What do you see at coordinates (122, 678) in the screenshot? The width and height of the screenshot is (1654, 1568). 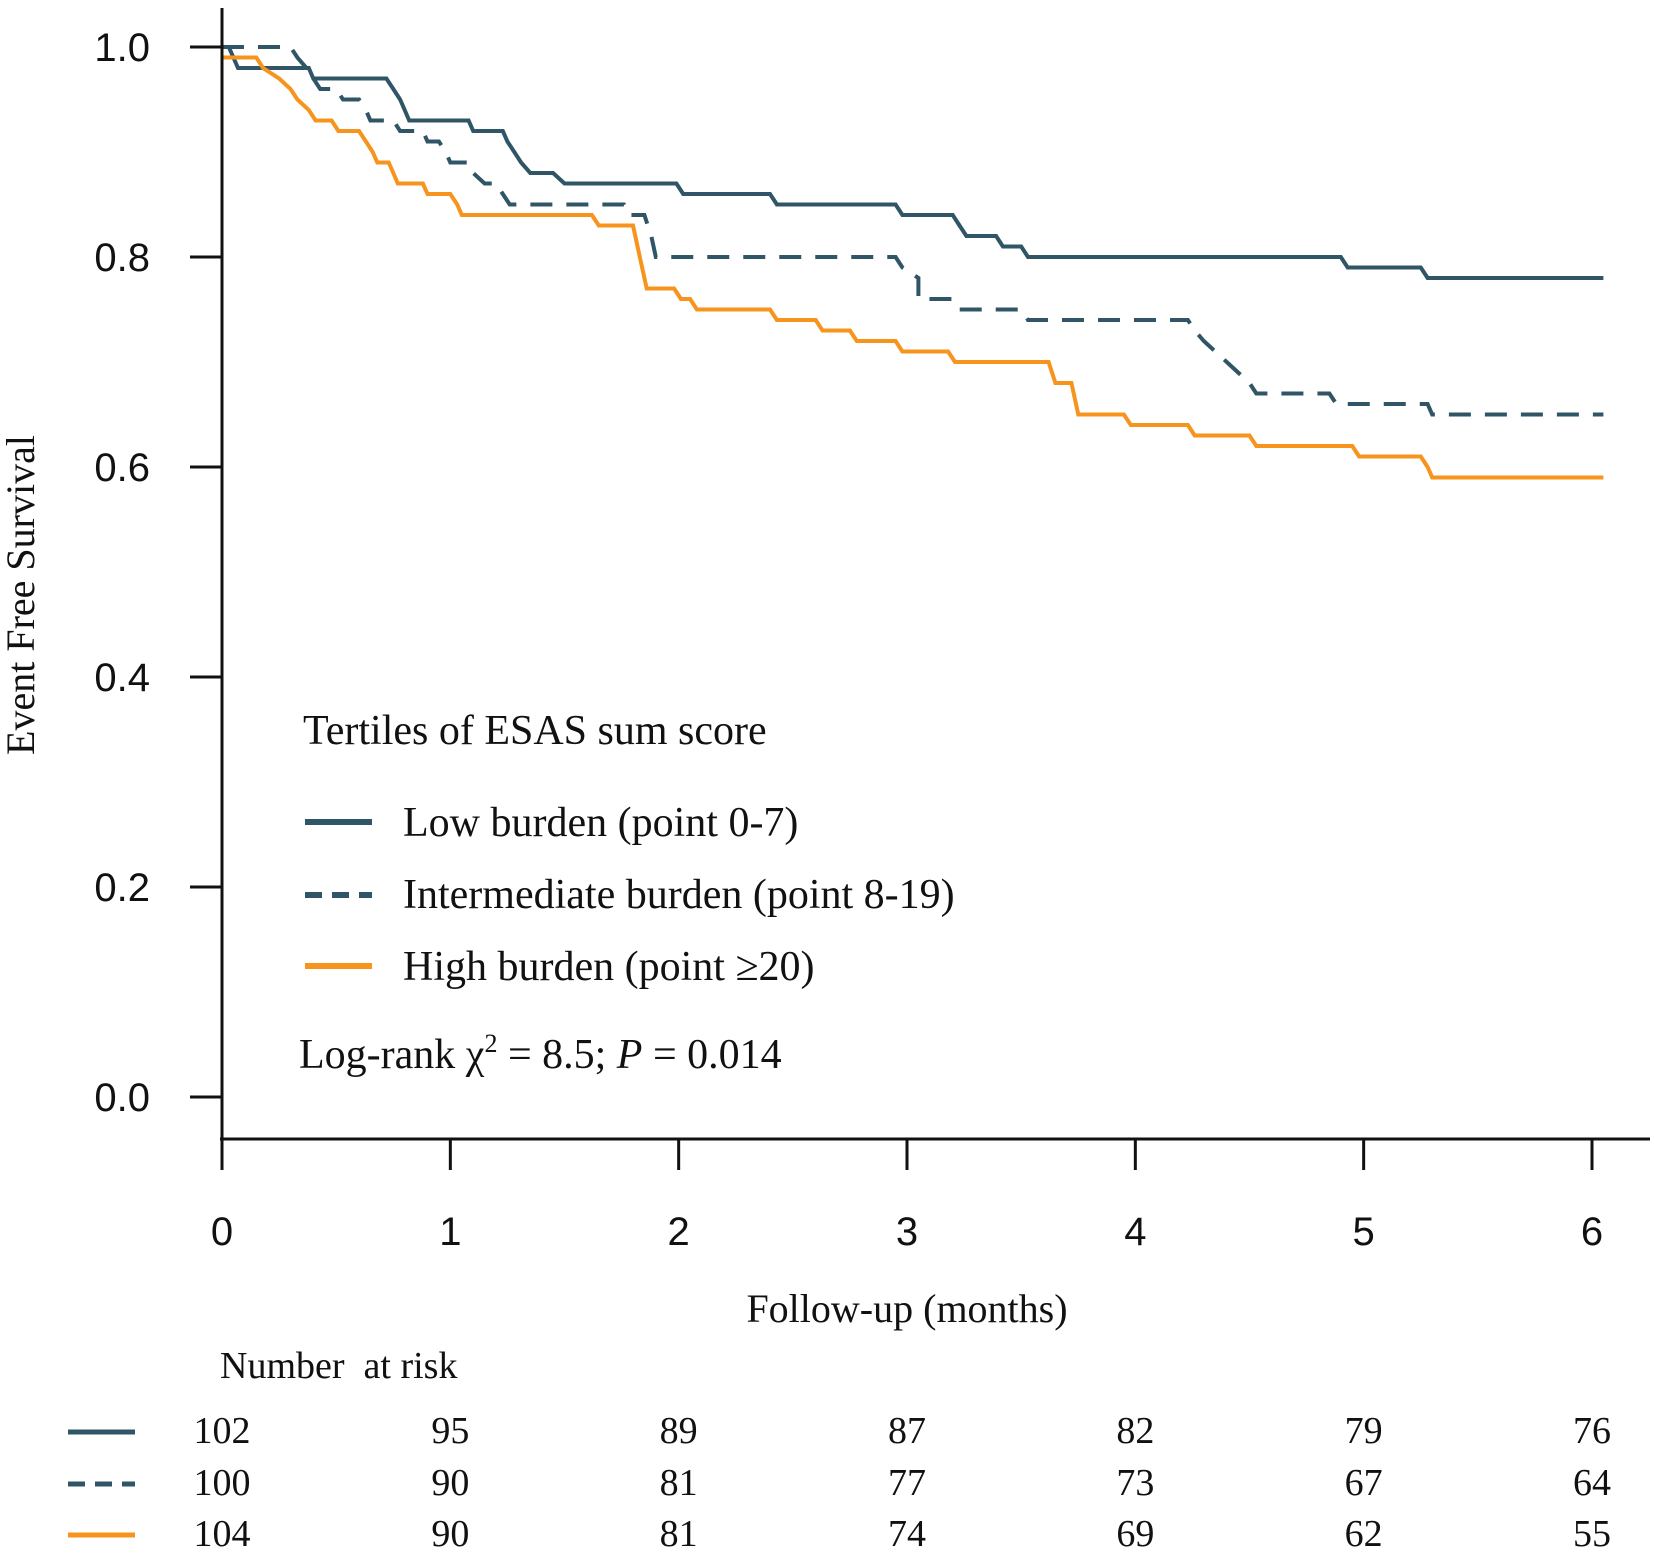 I see `y-tick-label: 0.4` at bounding box center [122, 678].